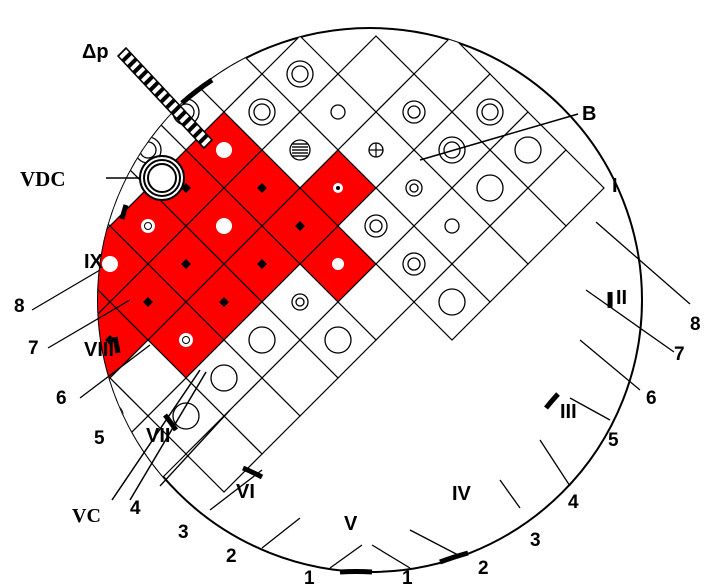  I want to click on b-label: B, so click(589, 114).